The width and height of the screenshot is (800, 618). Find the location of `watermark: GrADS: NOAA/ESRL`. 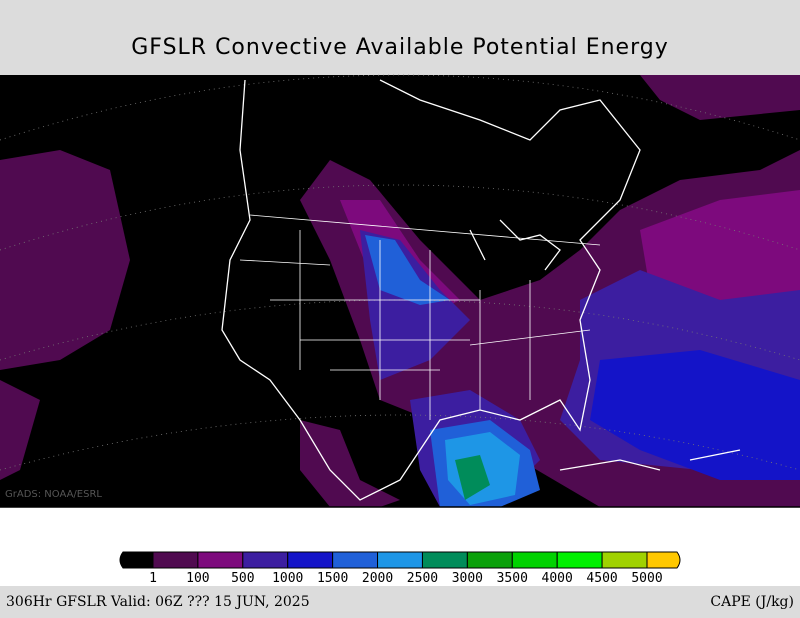

watermark: GrADS: NOAA/ESRL is located at coordinates (53, 494).